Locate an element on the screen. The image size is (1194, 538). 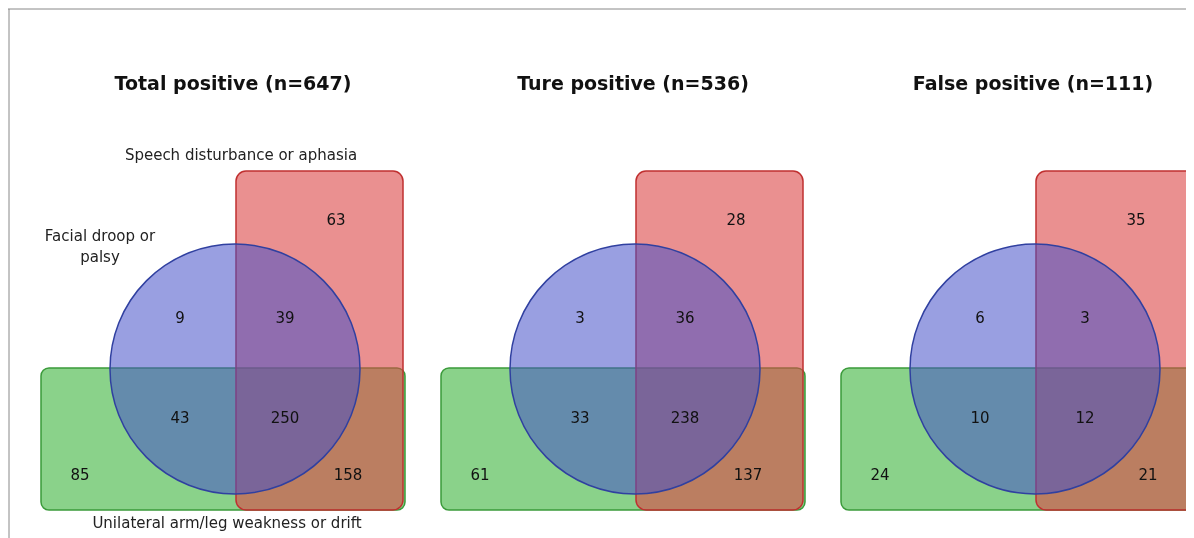
data-label: 250 is located at coordinates (285, 418).